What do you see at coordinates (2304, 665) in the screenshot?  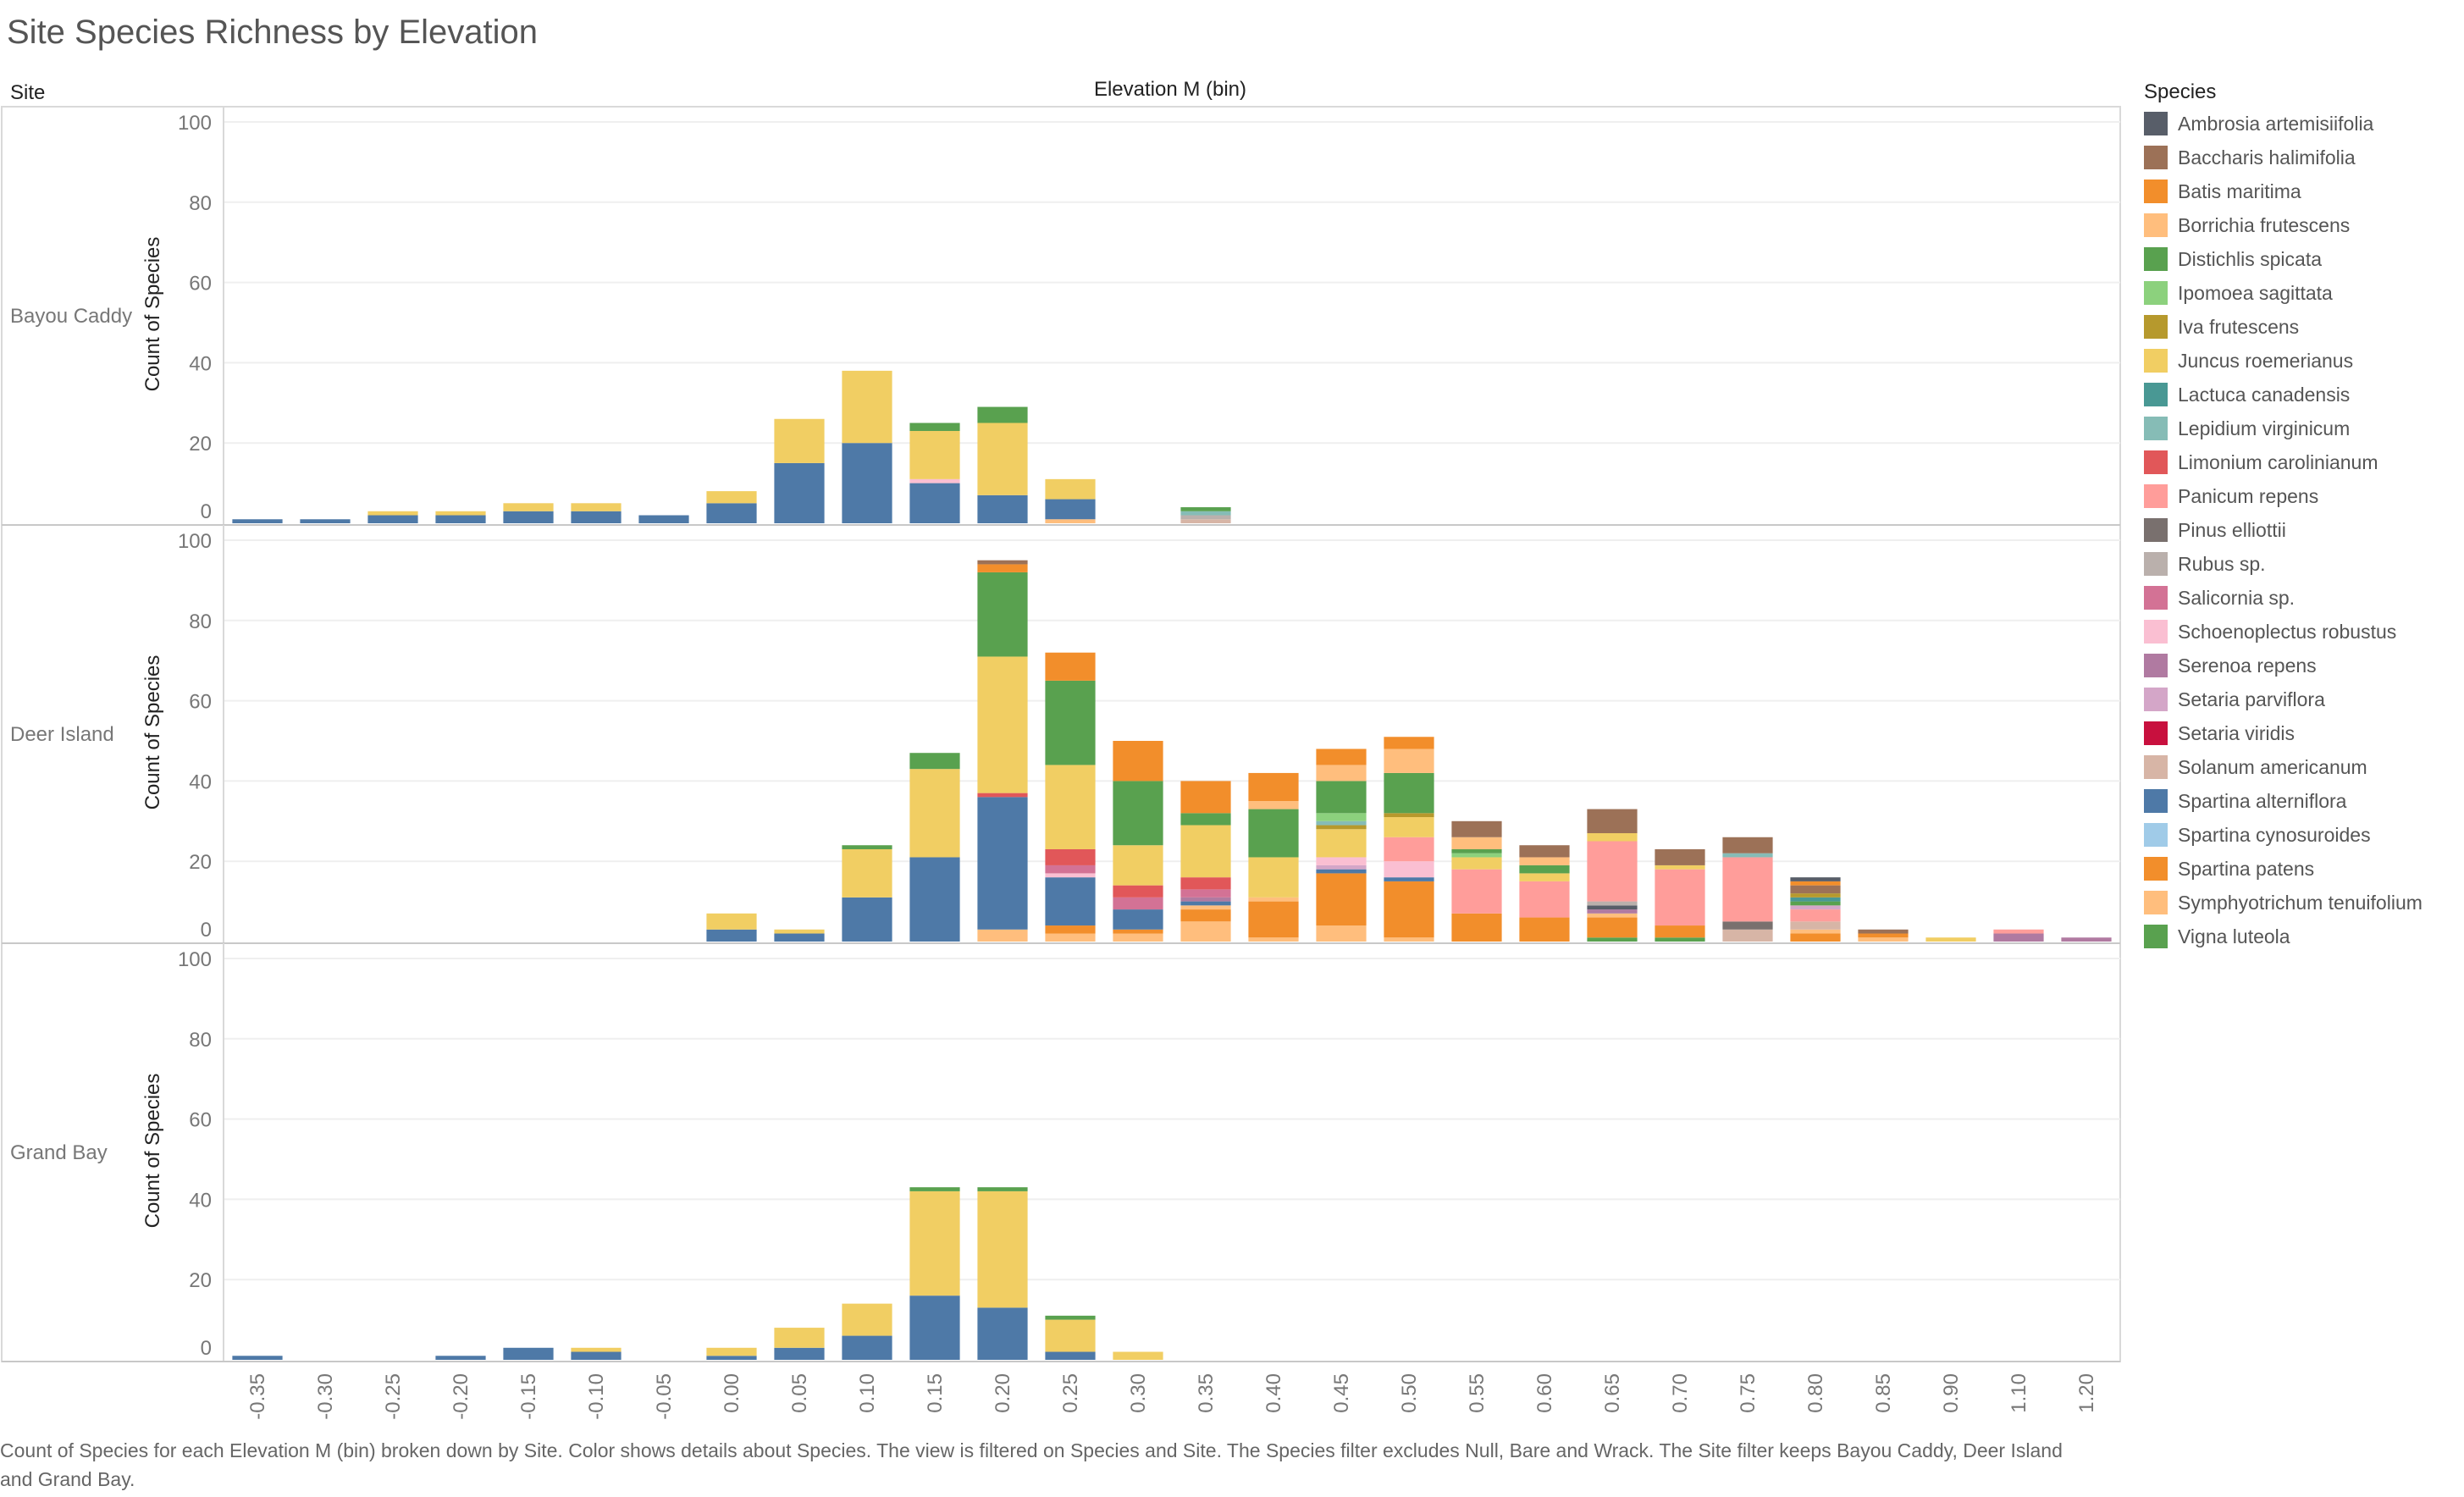 I see `legend-item: Serenoa repens` at bounding box center [2304, 665].